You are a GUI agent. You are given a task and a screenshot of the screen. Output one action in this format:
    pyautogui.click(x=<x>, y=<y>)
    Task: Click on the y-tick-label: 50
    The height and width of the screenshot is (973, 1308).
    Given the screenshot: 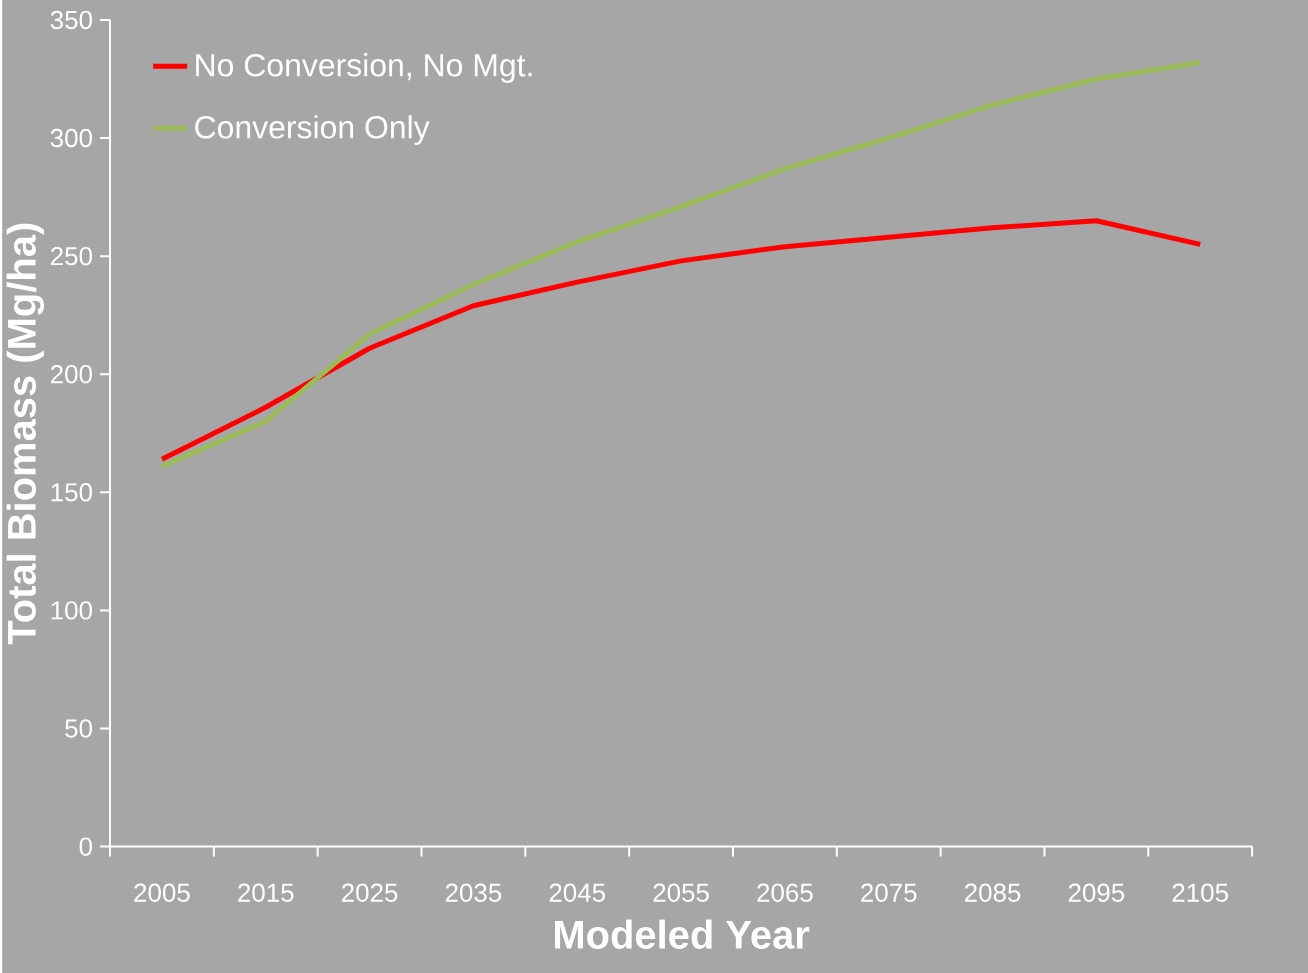 What is the action you would take?
    pyautogui.click(x=78, y=728)
    